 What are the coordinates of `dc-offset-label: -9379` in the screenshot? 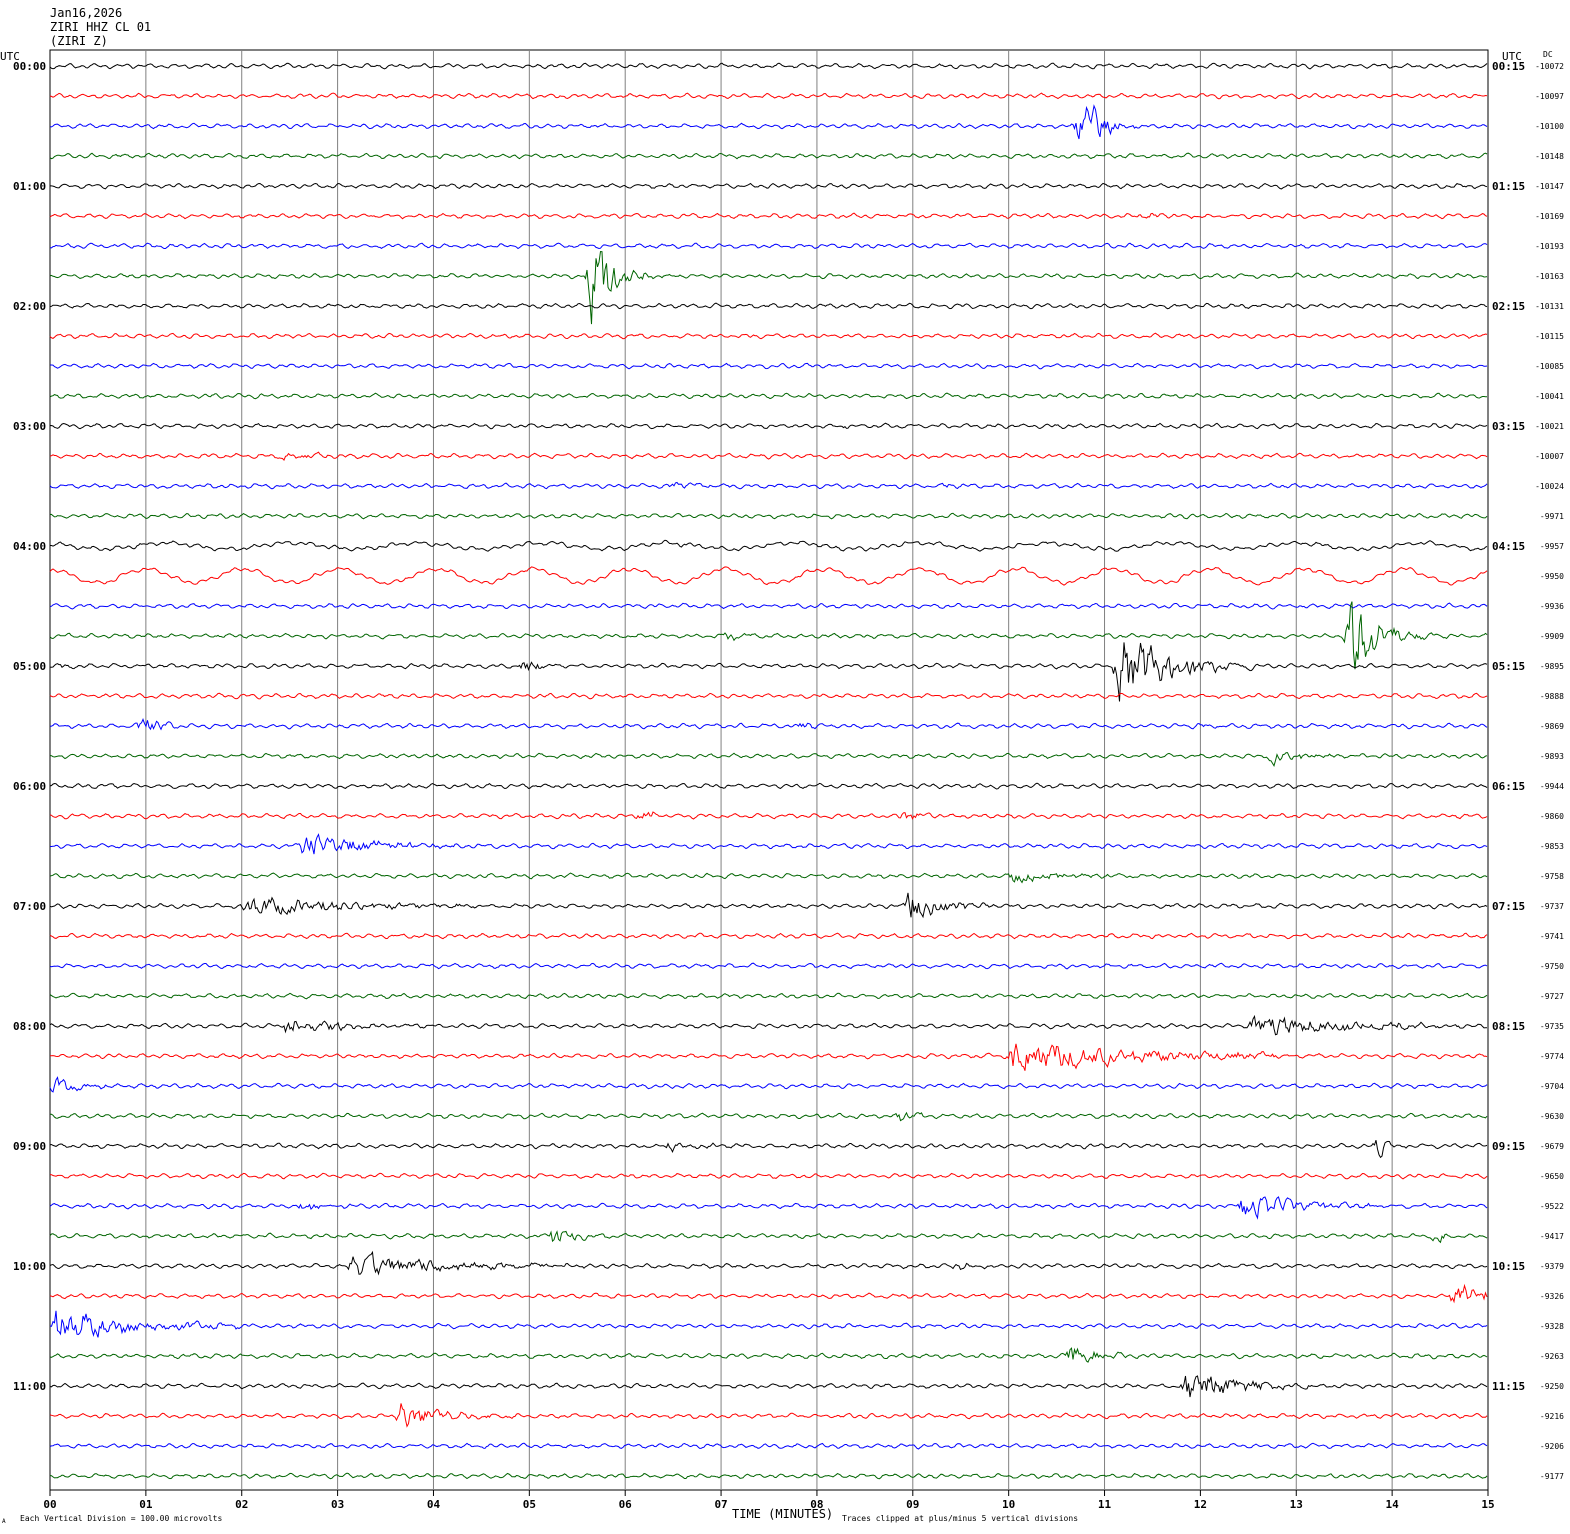 It's located at (1552, 1266).